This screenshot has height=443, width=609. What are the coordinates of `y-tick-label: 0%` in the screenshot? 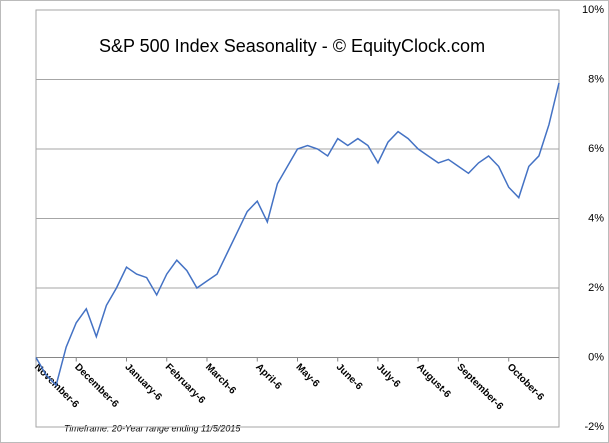 It's located at (596, 357).